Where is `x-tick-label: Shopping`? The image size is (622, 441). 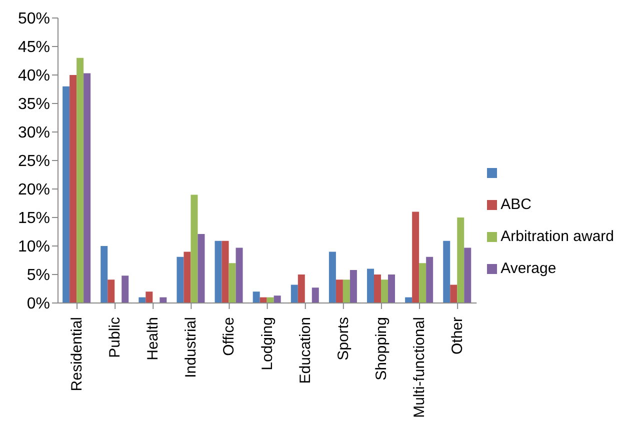 x-tick-label: Shopping is located at coordinates (381, 348).